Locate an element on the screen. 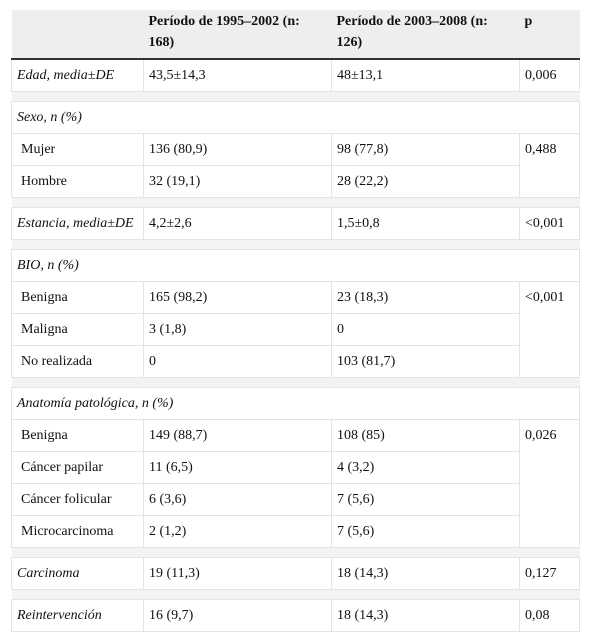 This screenshot has width=590, height=641. section-row: BIO, n (%) is located at coordinates (295, 265).